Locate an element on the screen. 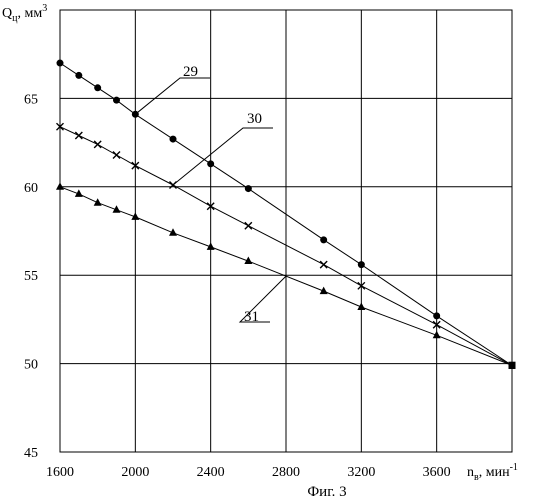  y-axis-unit-exponent: 3 is located at coordinates (44, 8).